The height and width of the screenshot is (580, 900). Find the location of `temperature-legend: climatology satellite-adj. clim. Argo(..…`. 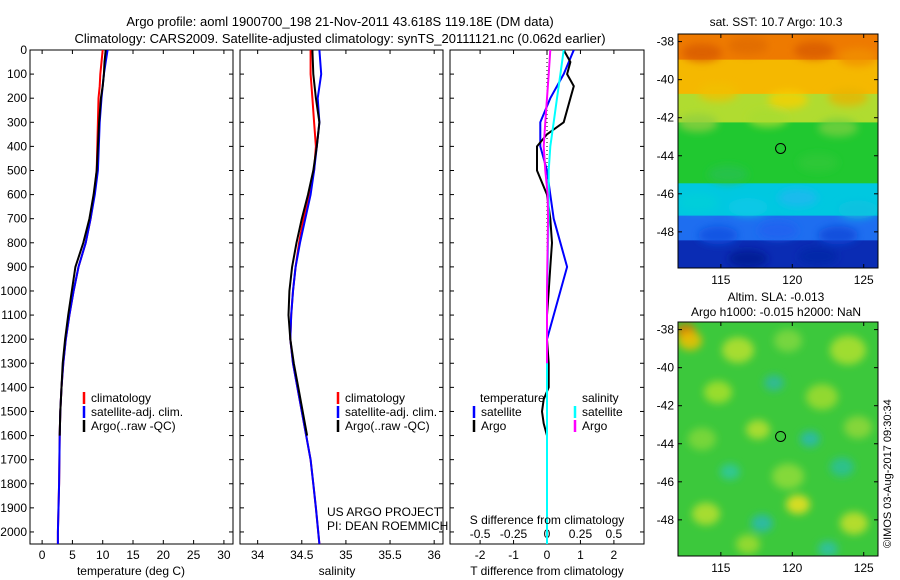

temperature-legend: climatology satellite-adj. clim. Argo(..… is located at coordinates (132, 412).